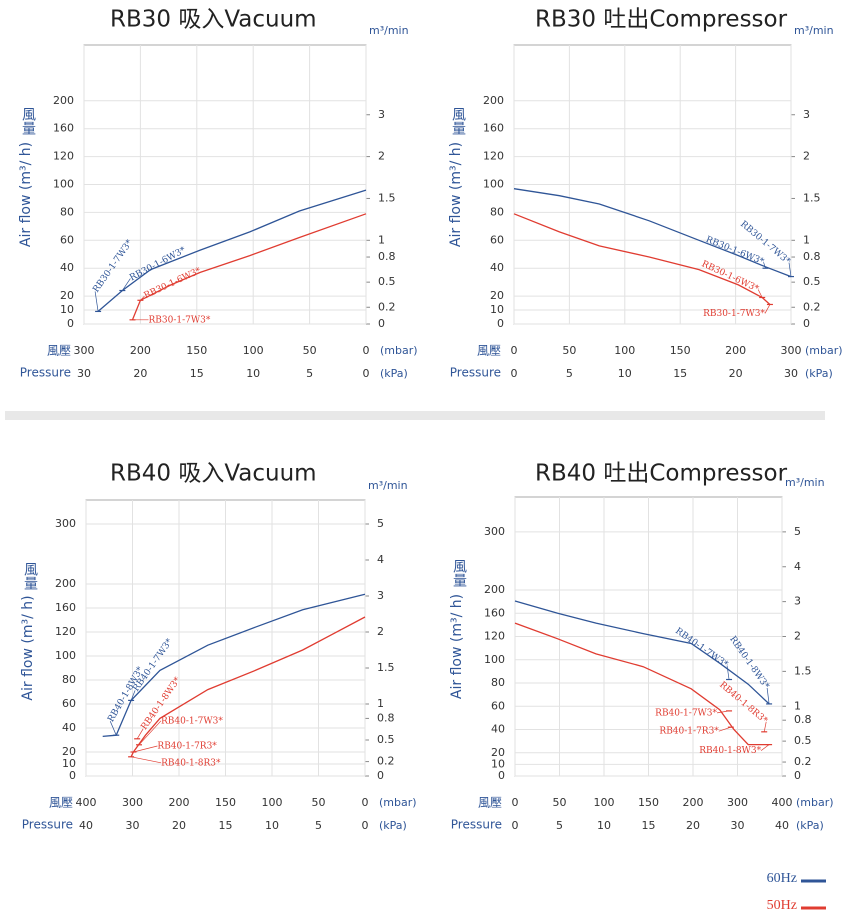 The width and height of the screenshot is (860, 921). I want to click on x2-tick-label: 15, so click(680, 373).